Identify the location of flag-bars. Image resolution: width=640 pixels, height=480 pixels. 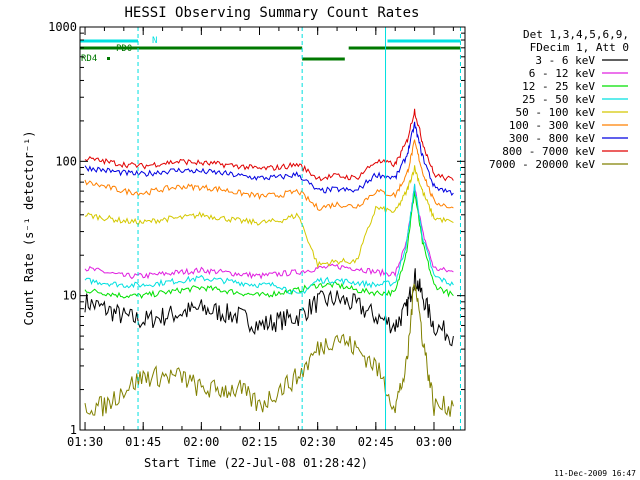
(270, 50).